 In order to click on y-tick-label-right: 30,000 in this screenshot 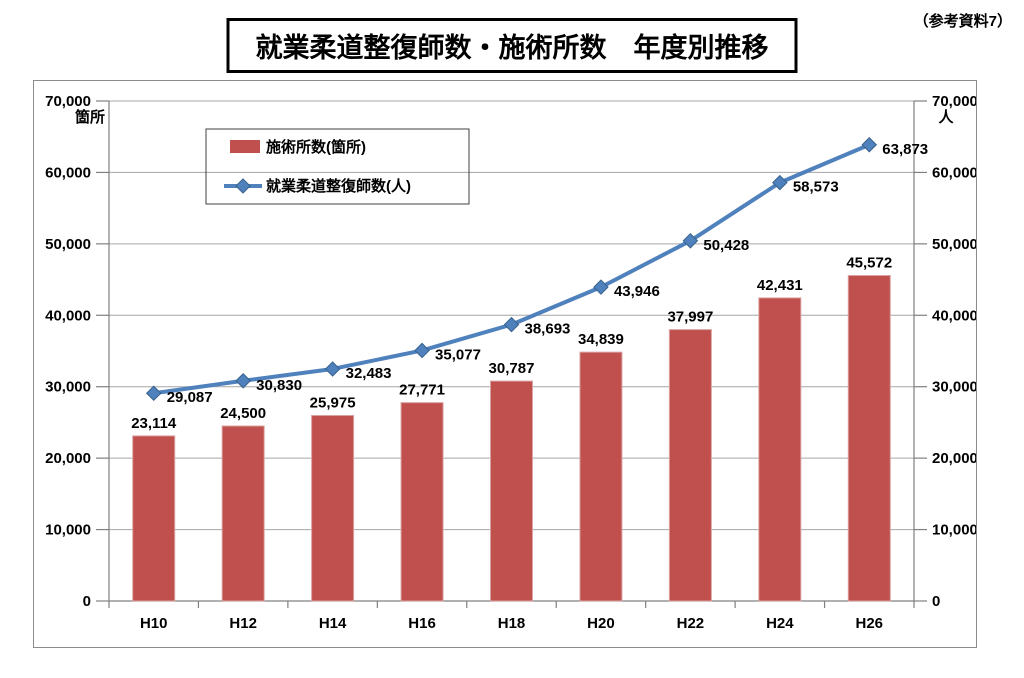, I will do `click(954, 387)`.